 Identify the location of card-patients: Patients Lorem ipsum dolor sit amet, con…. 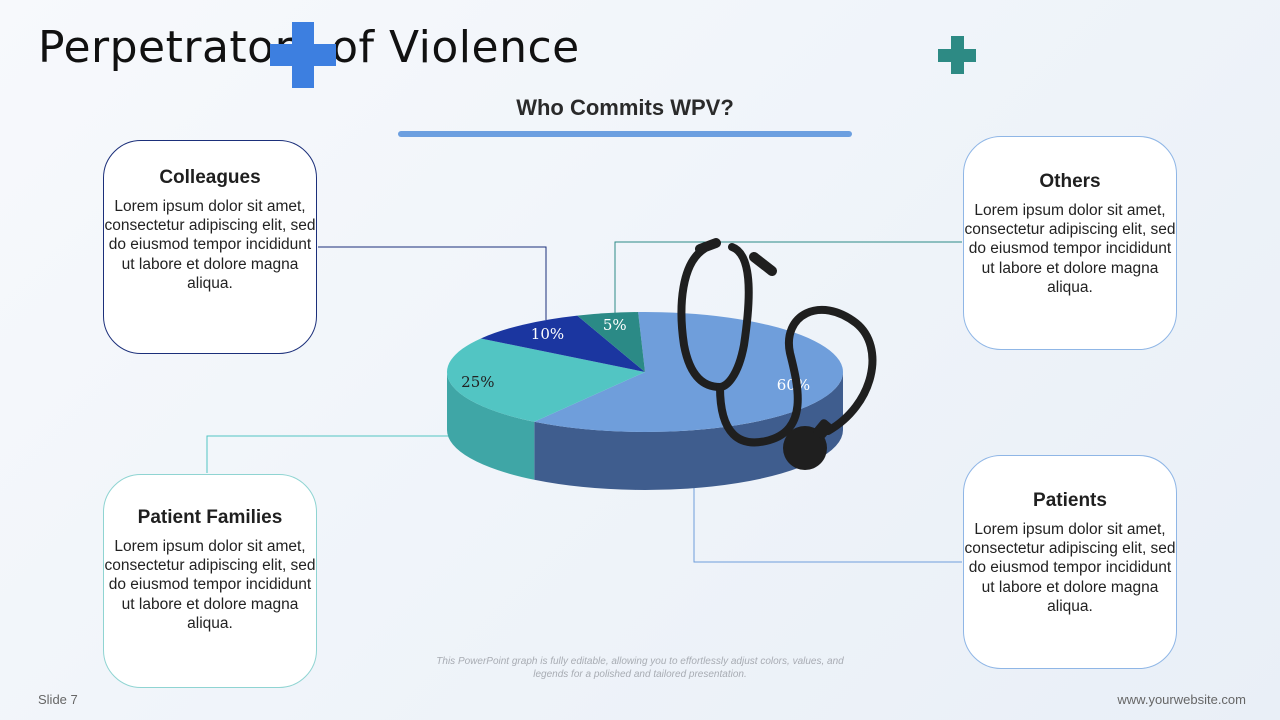
(1070, 562).